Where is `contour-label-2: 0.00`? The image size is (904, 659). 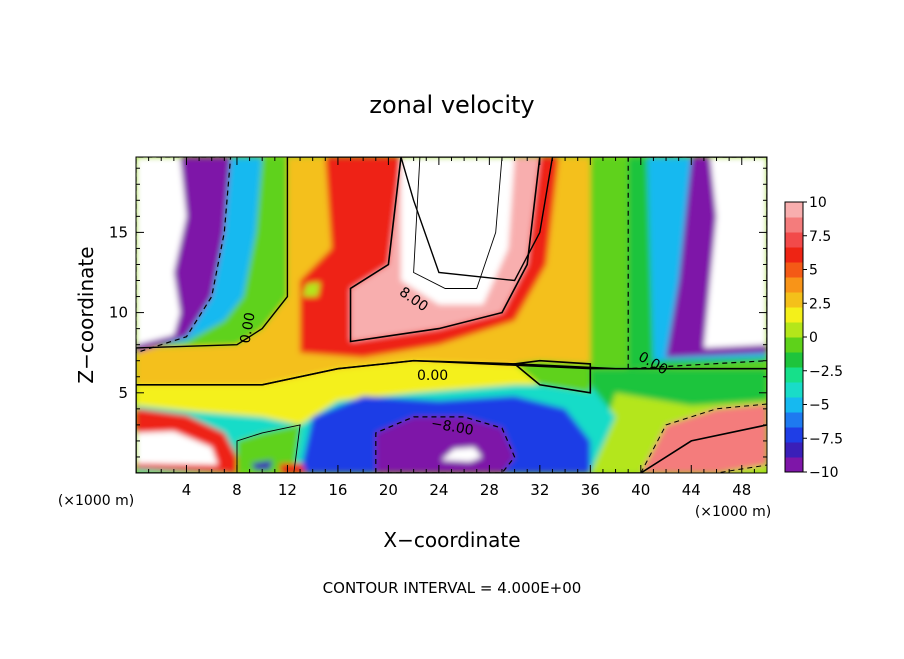 contour-label-2: 0.00 is located at coordinates (432, 376).